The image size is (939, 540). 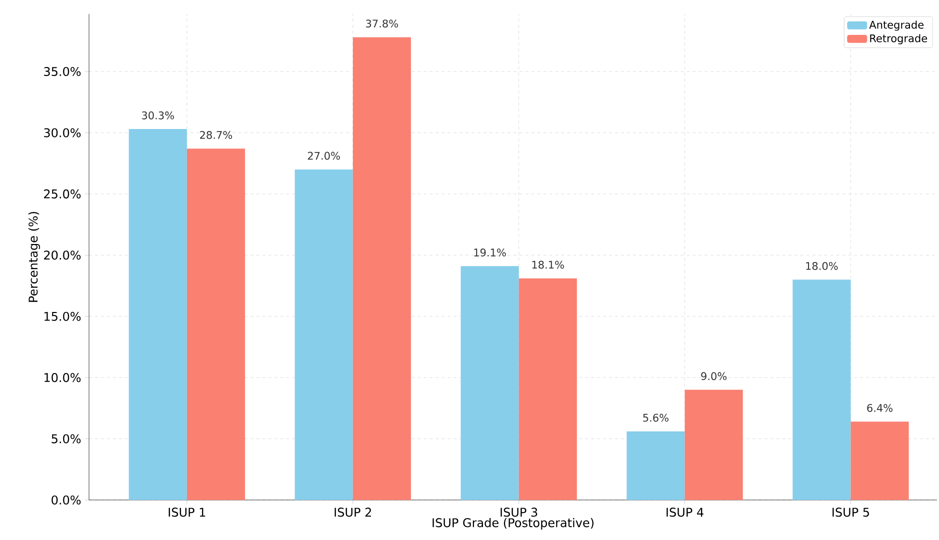 I want to click on x-tick-label: ISUP 1, so click(x=187, y=512).